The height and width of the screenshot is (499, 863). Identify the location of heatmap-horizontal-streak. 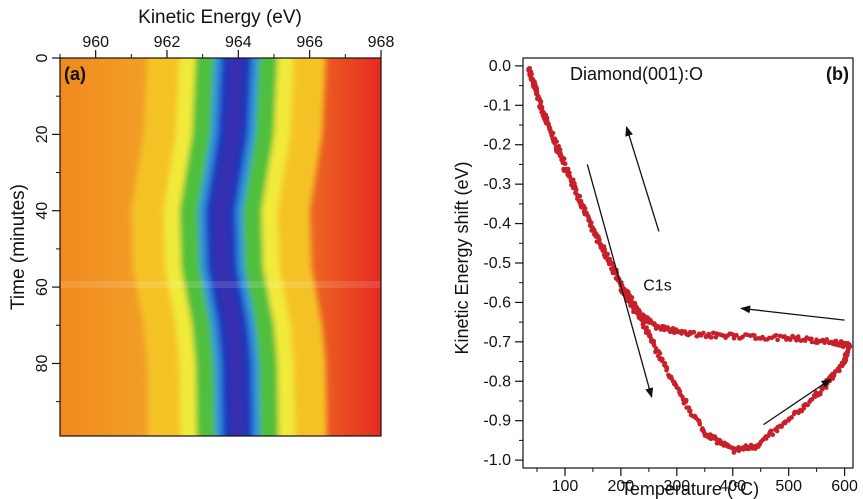
(220, 284).